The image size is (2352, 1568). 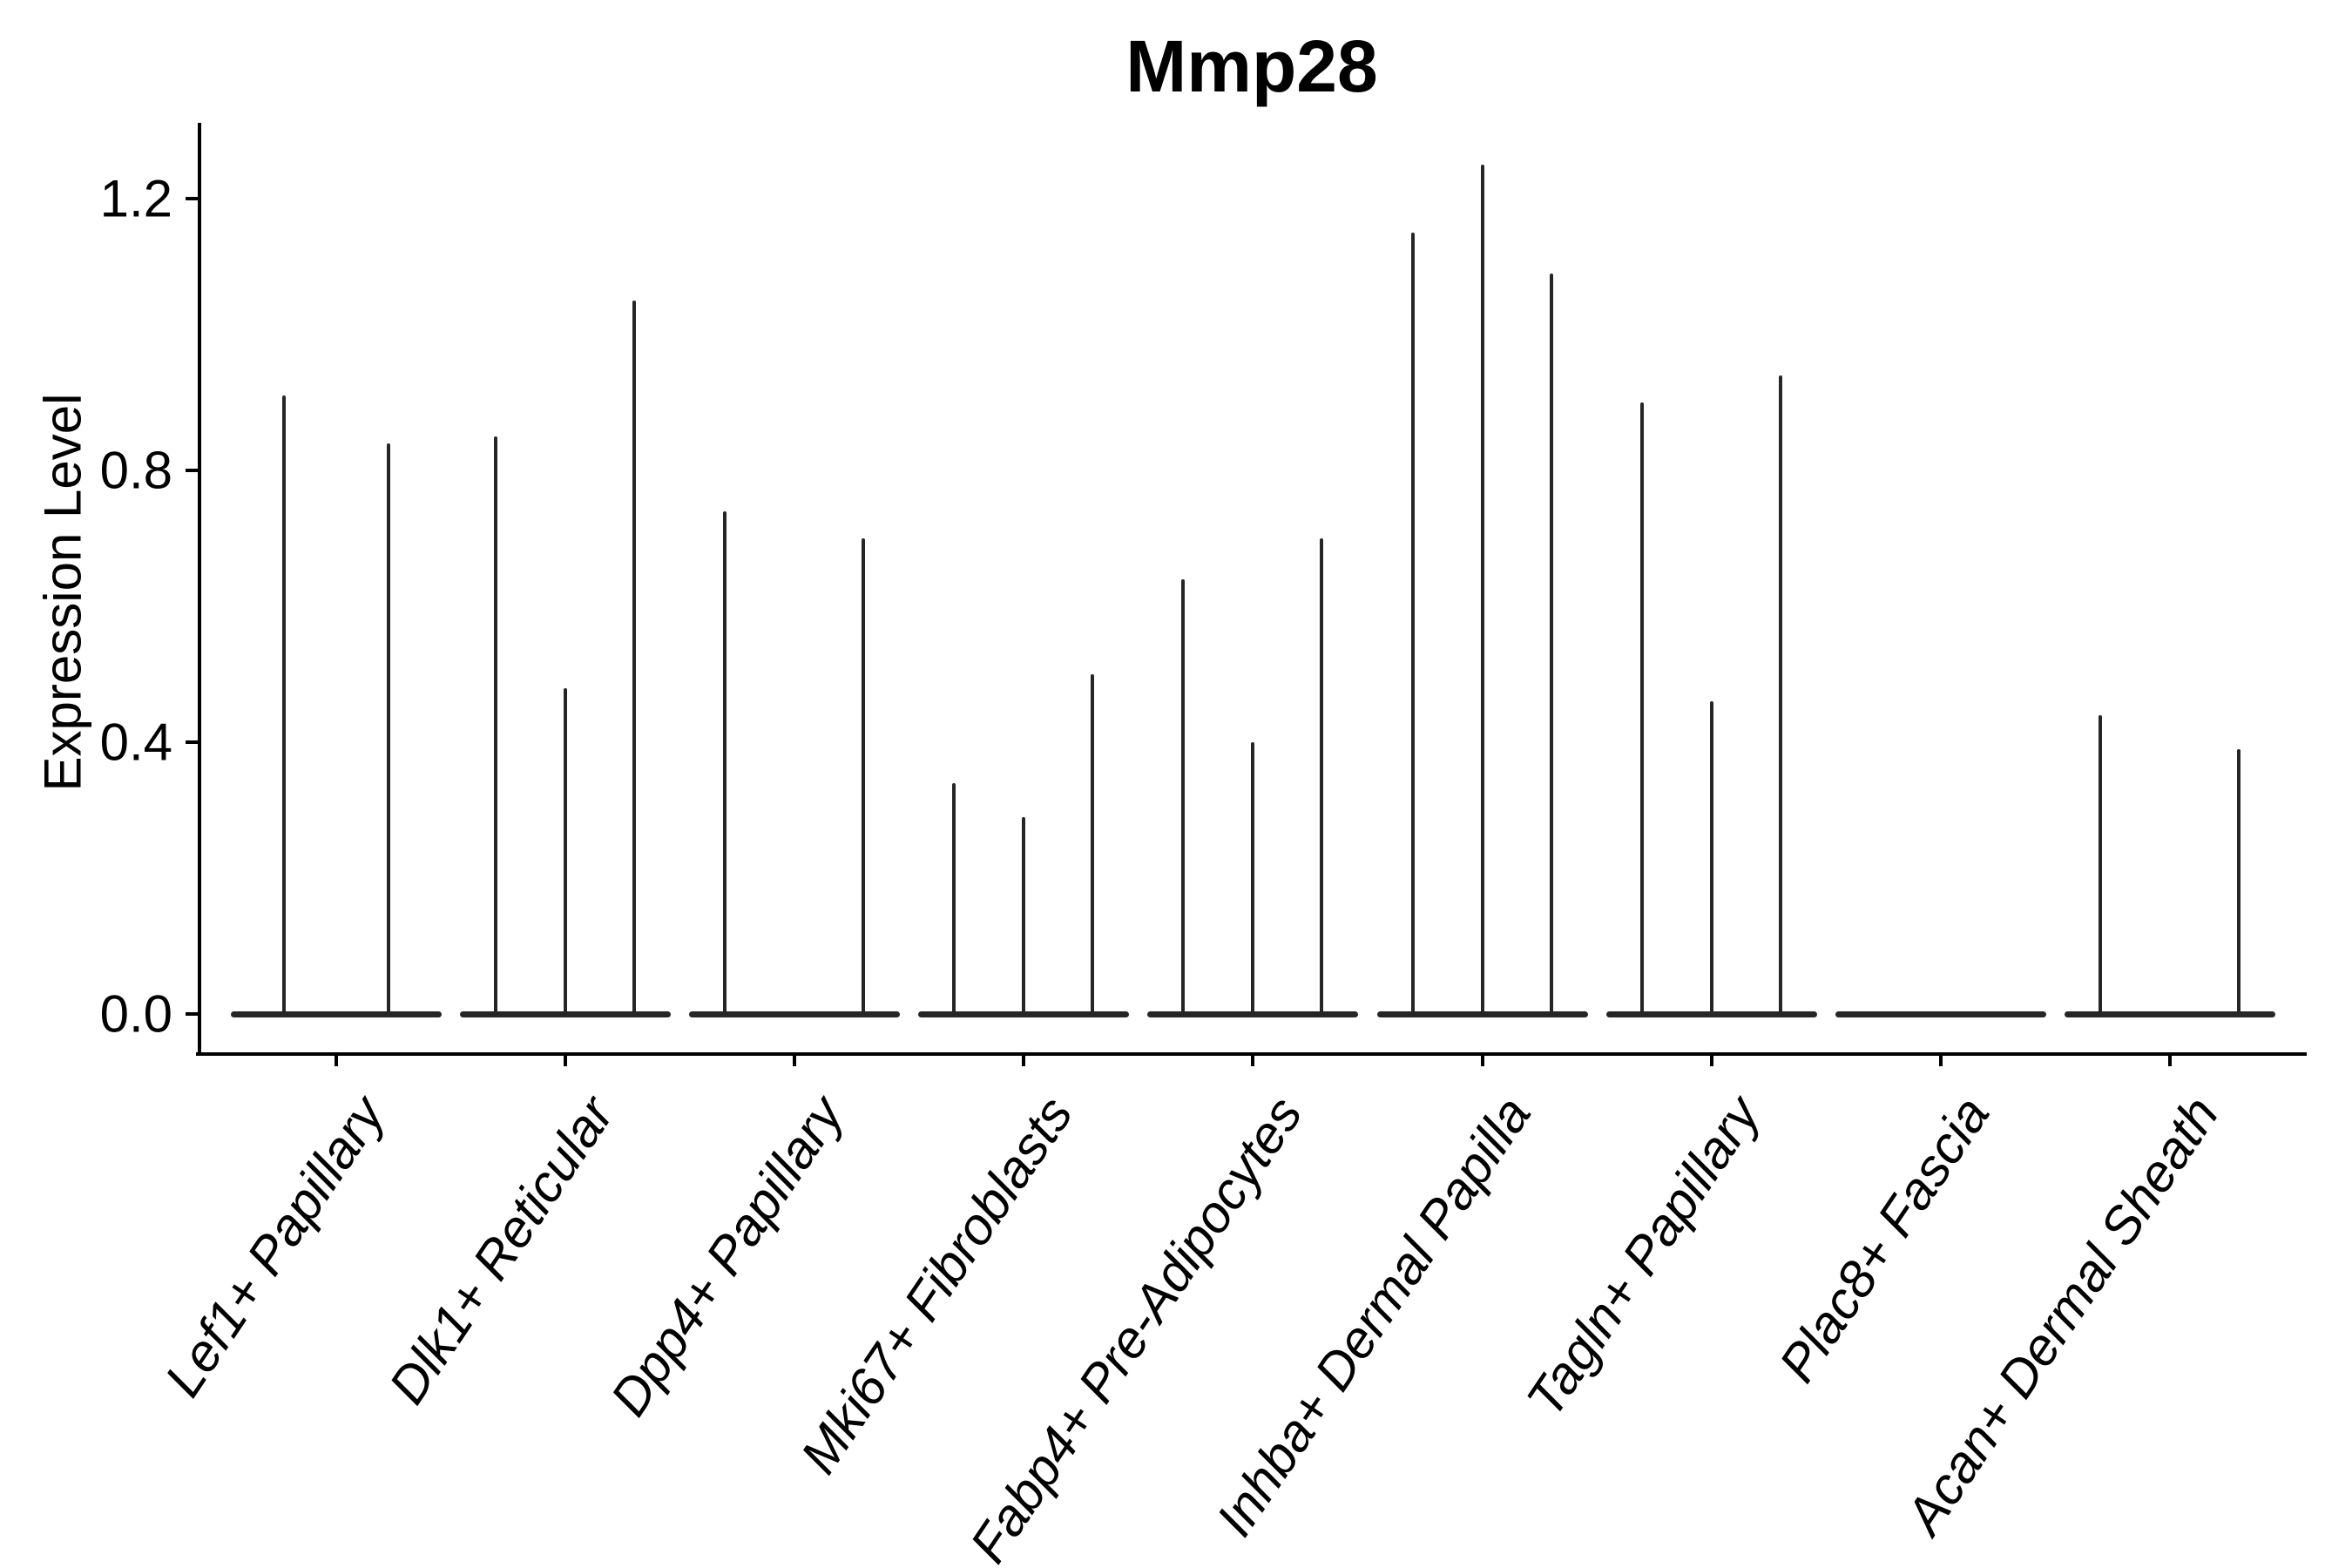 I want to click on page-title: Mmp28, so click(x=1251, y=66).